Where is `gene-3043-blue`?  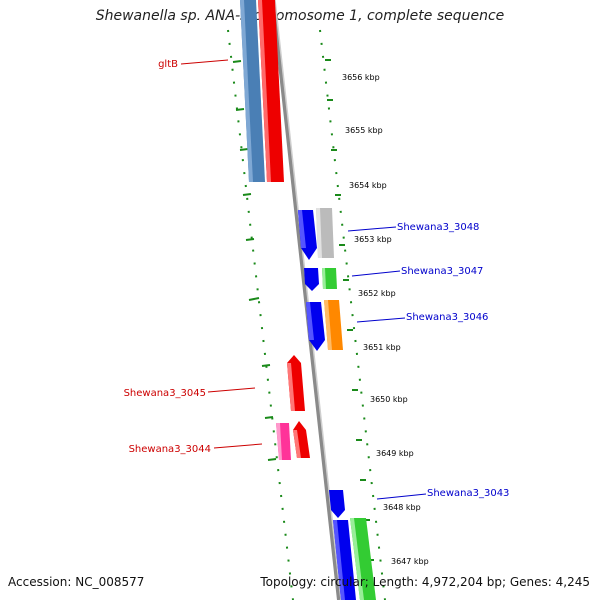
gene-3043-blue is located at coordinates (337, 504).